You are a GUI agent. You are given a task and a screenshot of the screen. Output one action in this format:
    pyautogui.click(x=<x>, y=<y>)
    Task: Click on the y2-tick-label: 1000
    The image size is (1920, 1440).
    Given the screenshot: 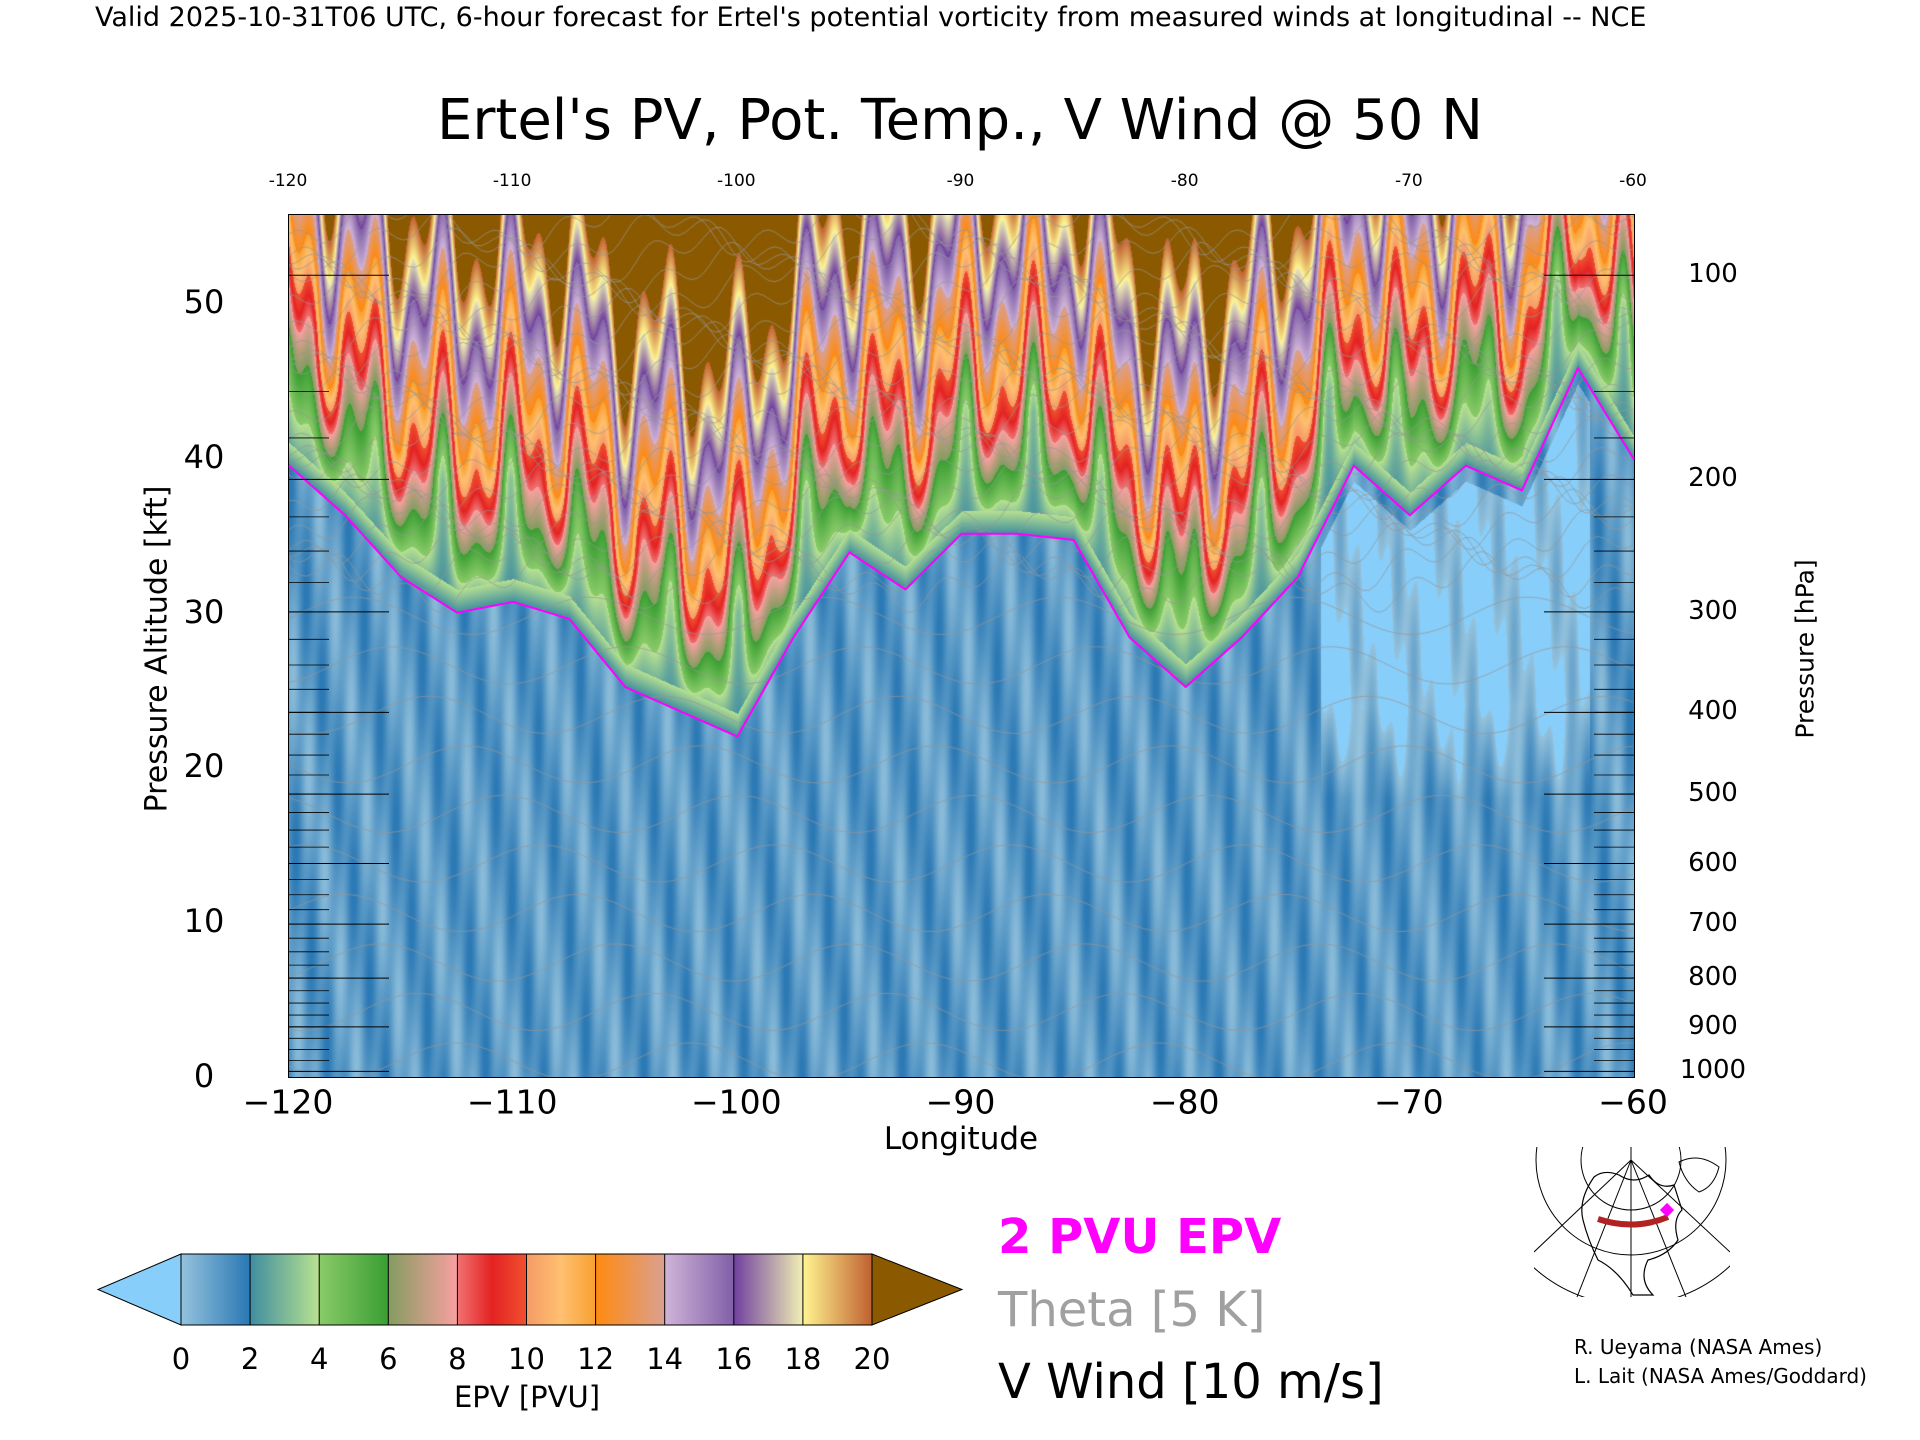 What is the action you would take?
    pyautogui.click(x=1713, y=1070)
    